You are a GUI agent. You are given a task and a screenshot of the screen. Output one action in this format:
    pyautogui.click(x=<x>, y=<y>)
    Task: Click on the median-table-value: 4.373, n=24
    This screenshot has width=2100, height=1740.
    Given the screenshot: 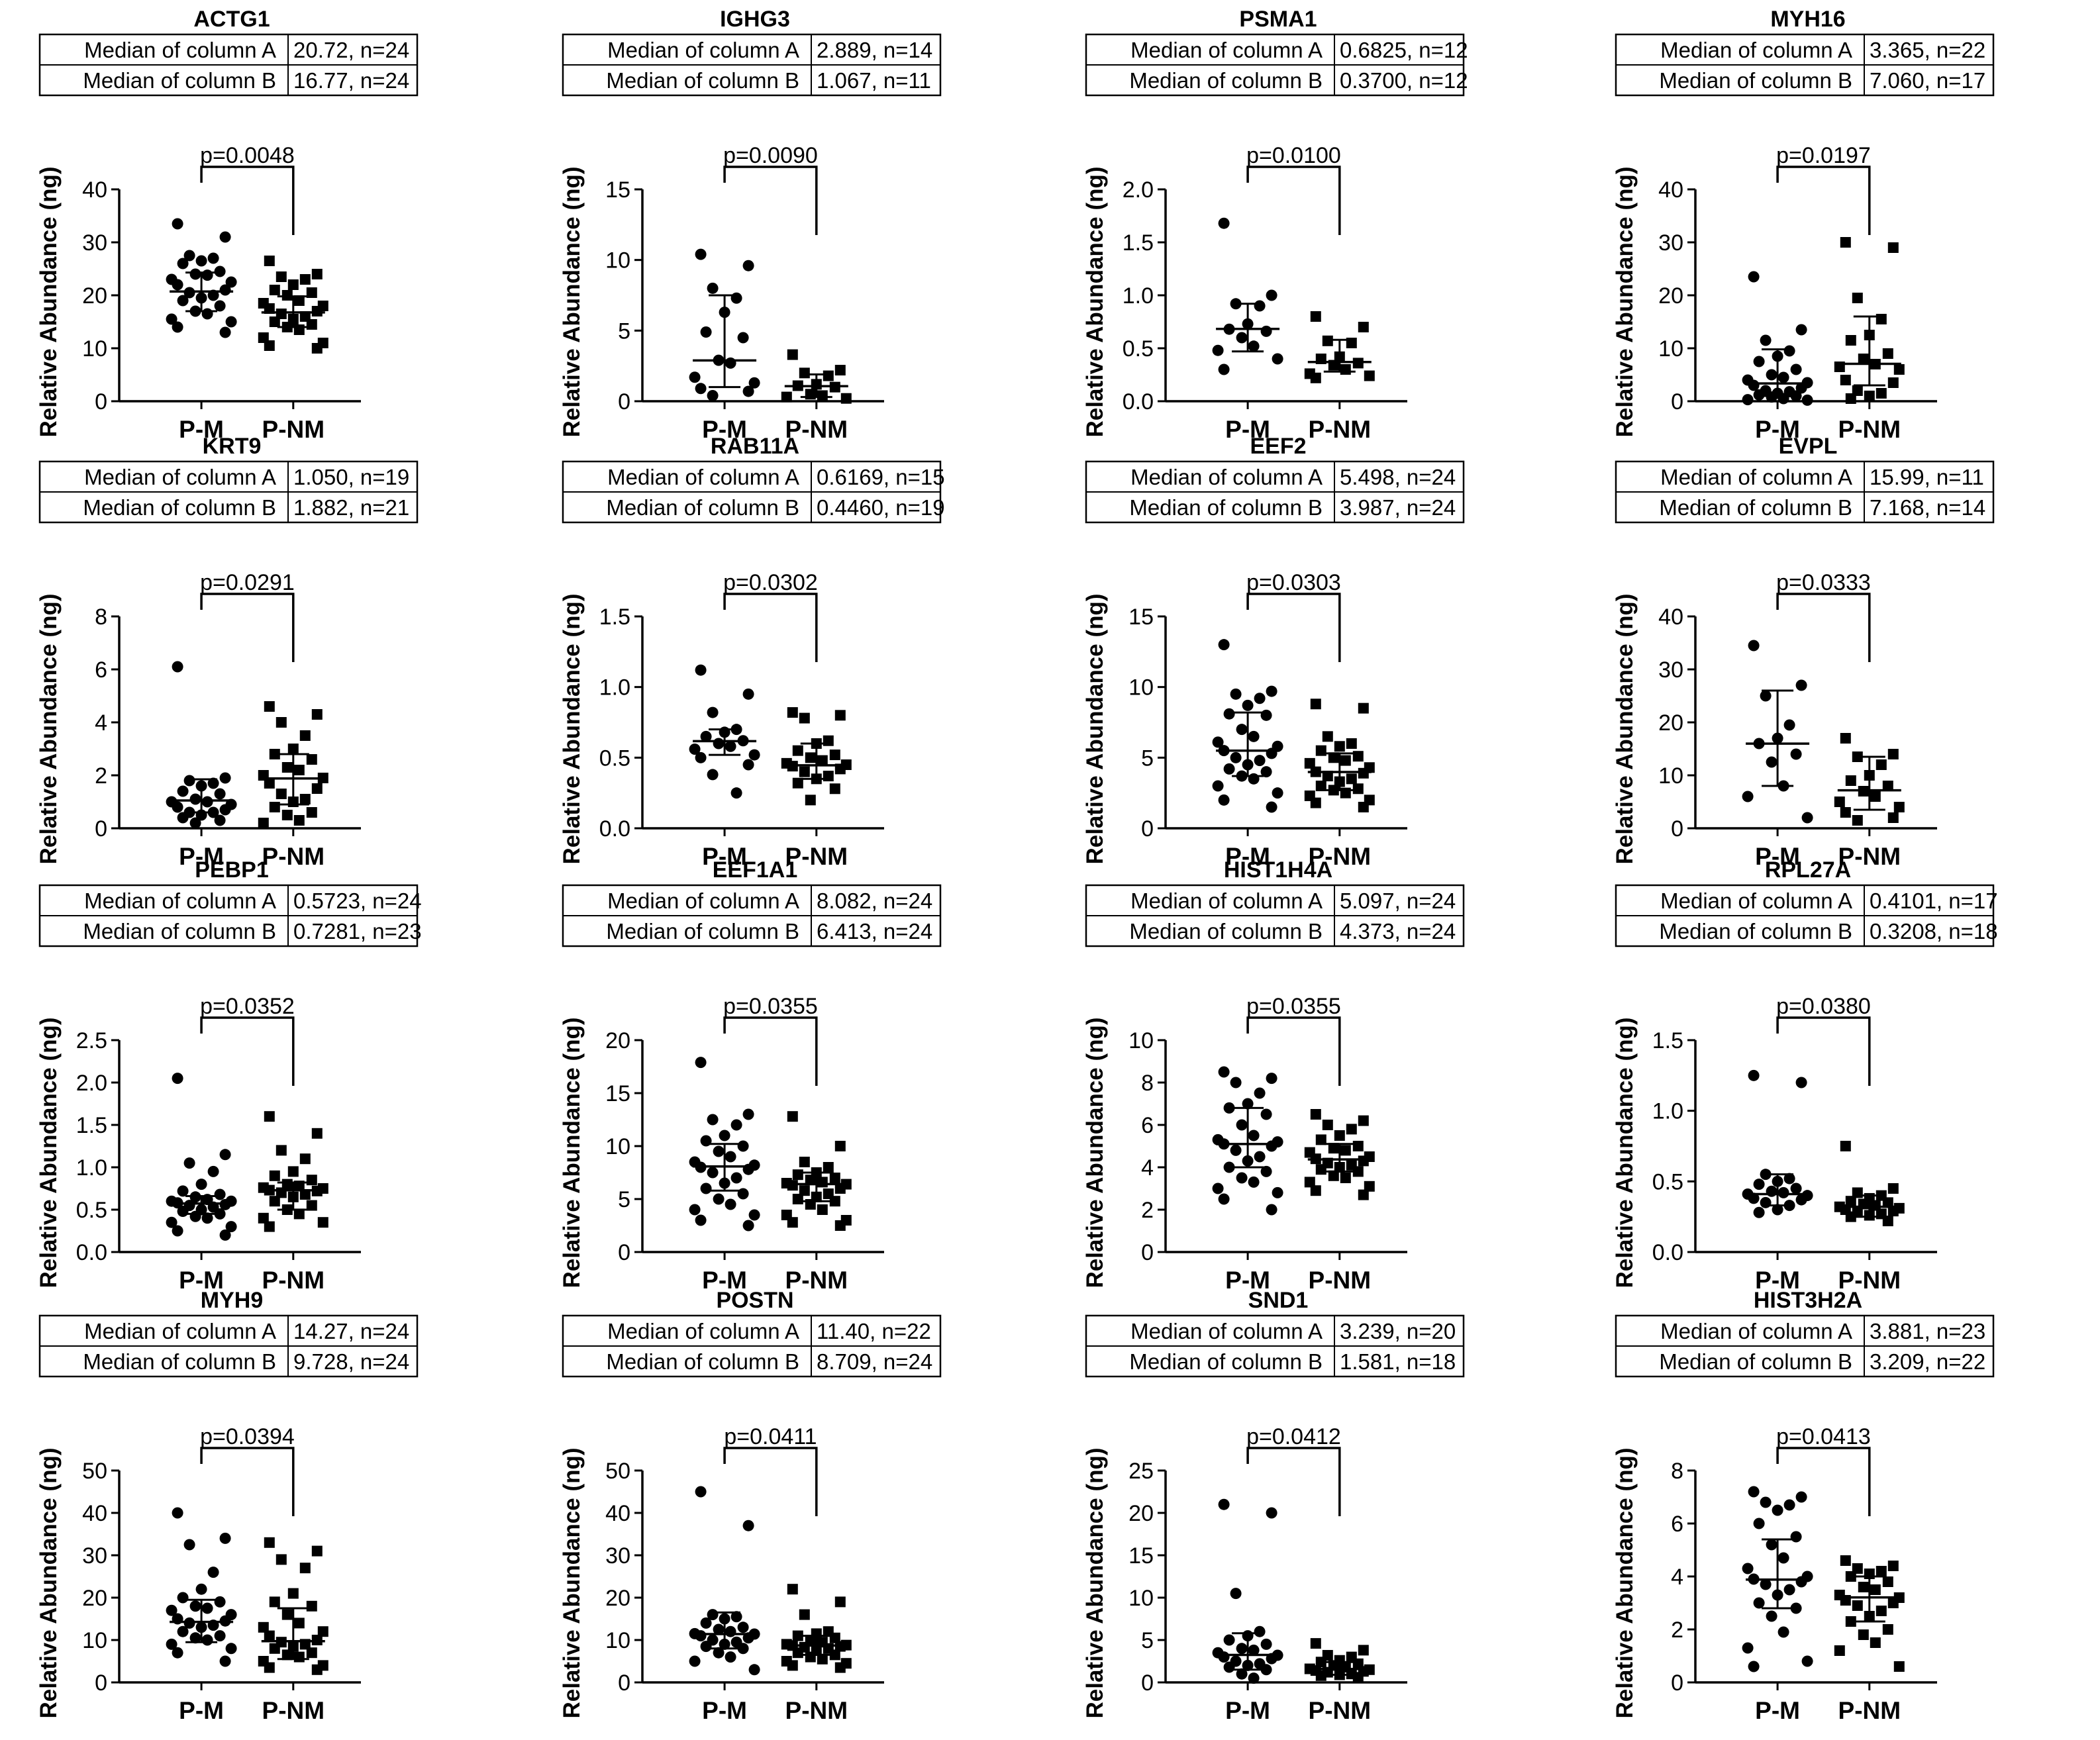 What is the action you would take?
    pyautogui.click(x=1398, y=931)
    